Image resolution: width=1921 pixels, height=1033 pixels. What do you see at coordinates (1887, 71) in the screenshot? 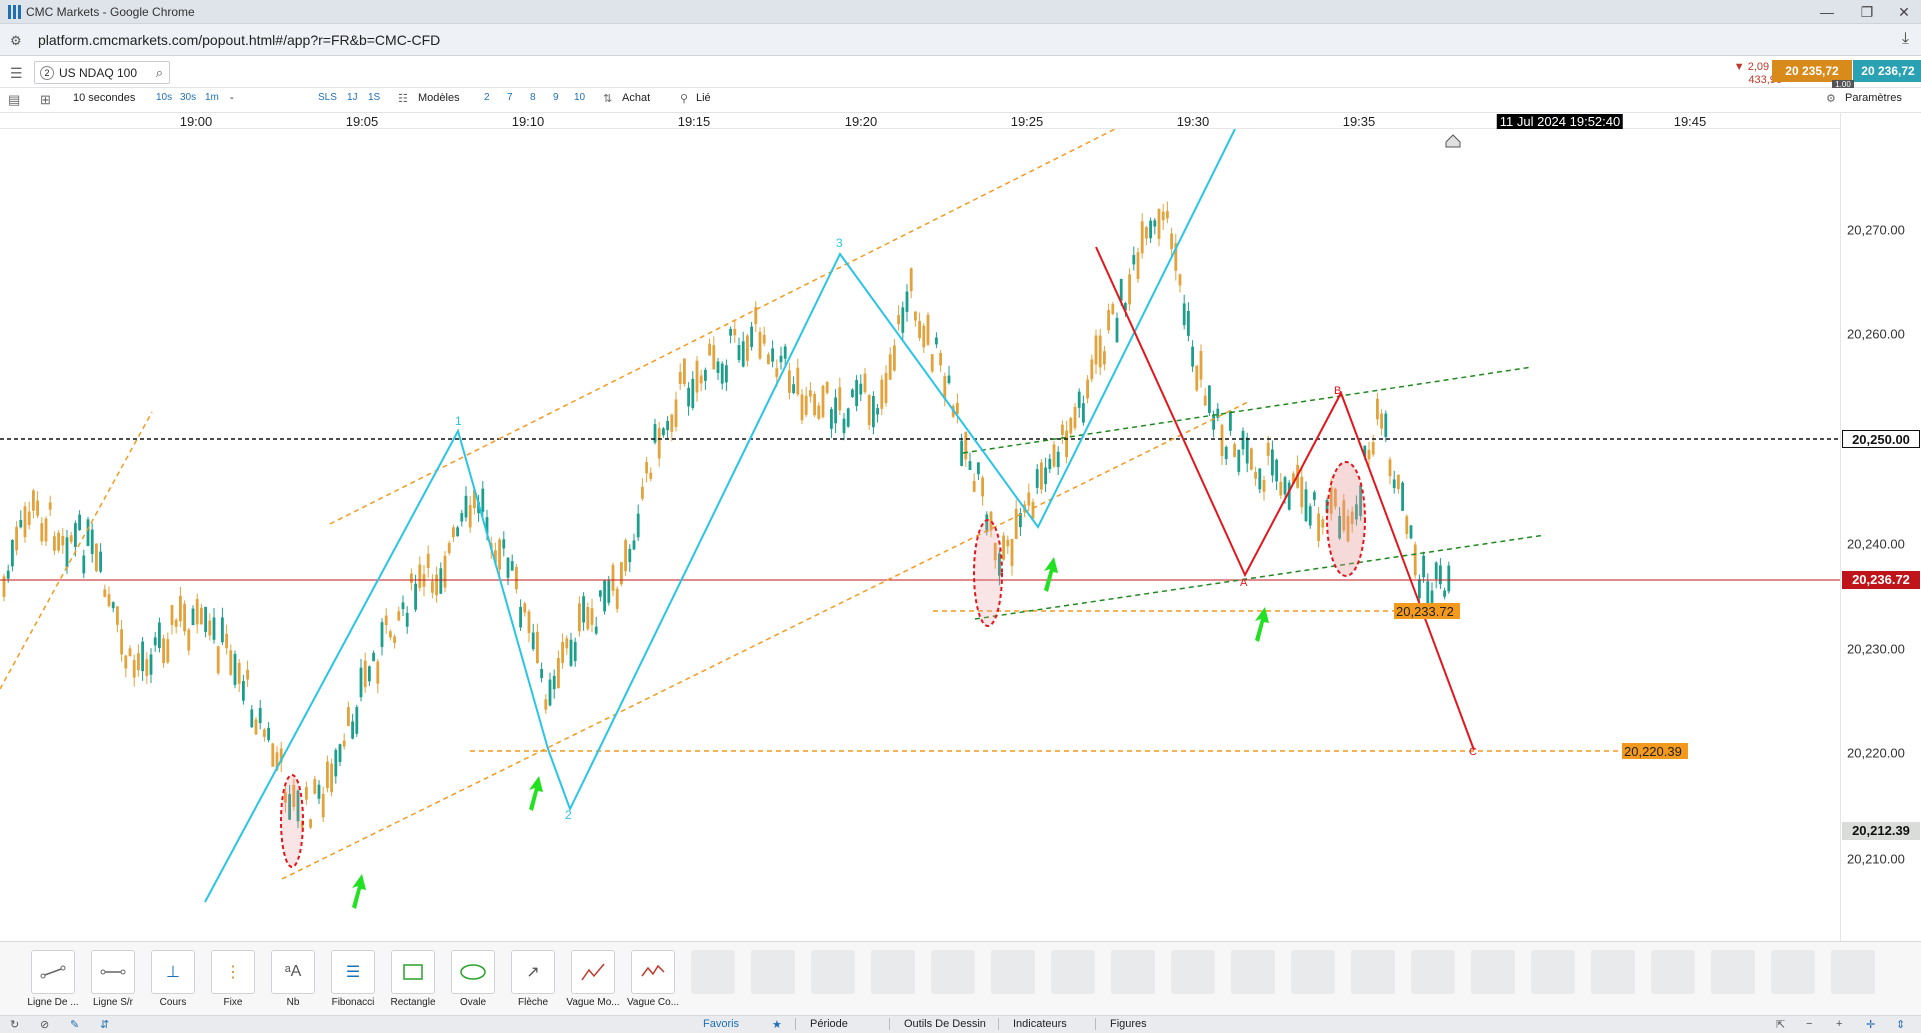
I see `buy-price-button: 20 236,72` at bounding box center [1887, 71].